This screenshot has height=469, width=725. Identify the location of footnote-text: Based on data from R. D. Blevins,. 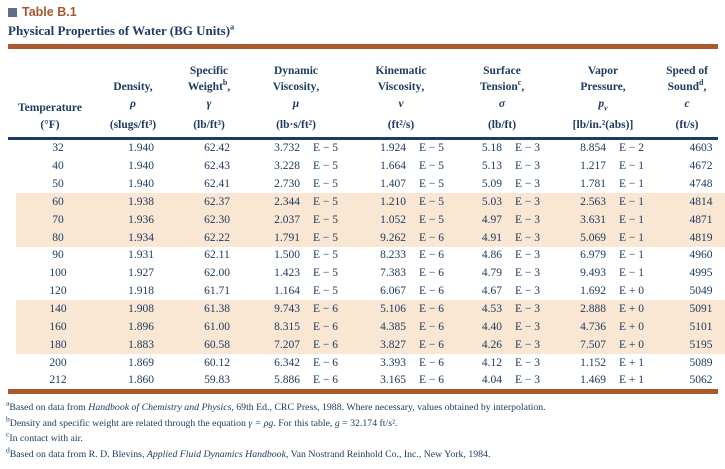
(78, 454).